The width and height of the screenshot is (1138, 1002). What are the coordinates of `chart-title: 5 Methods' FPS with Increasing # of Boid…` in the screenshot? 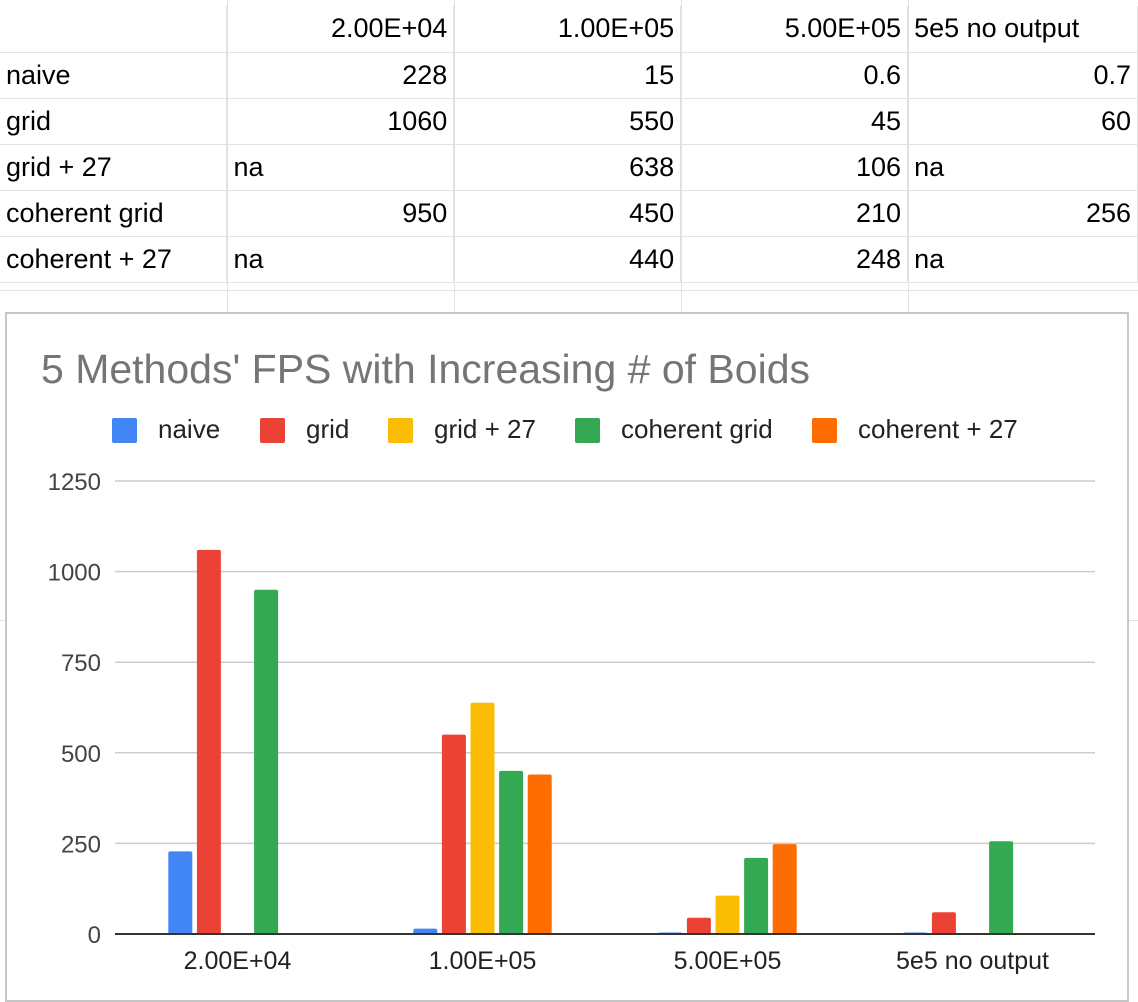 It's located at (425, 369).